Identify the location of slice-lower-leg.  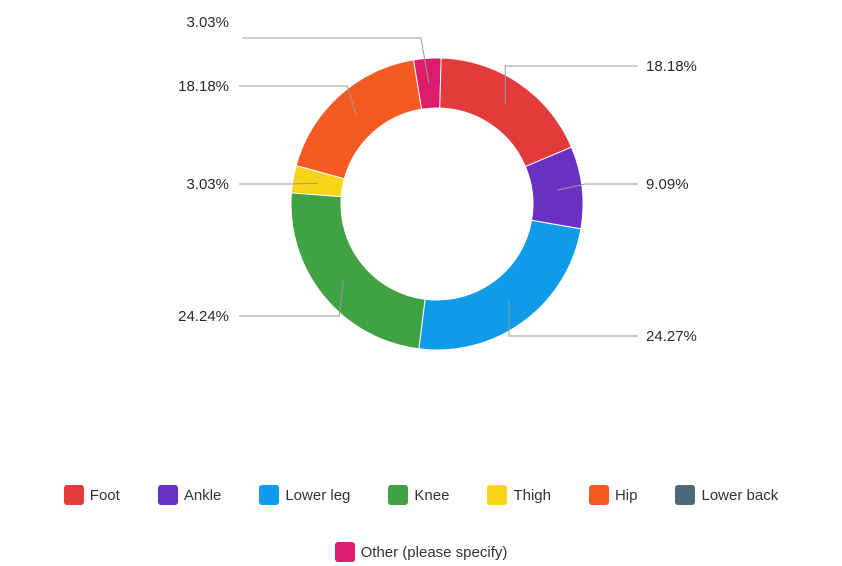
(500, 285).